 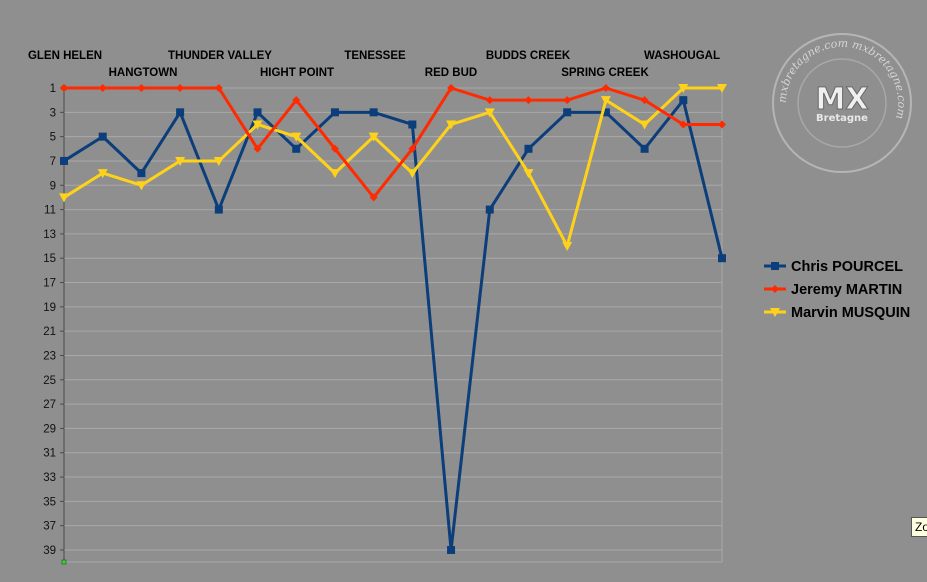 What do you see at coordinates (49, 308) in the screenshot?
I see `y-tick-label: 19` at bounding box center [49, 308].